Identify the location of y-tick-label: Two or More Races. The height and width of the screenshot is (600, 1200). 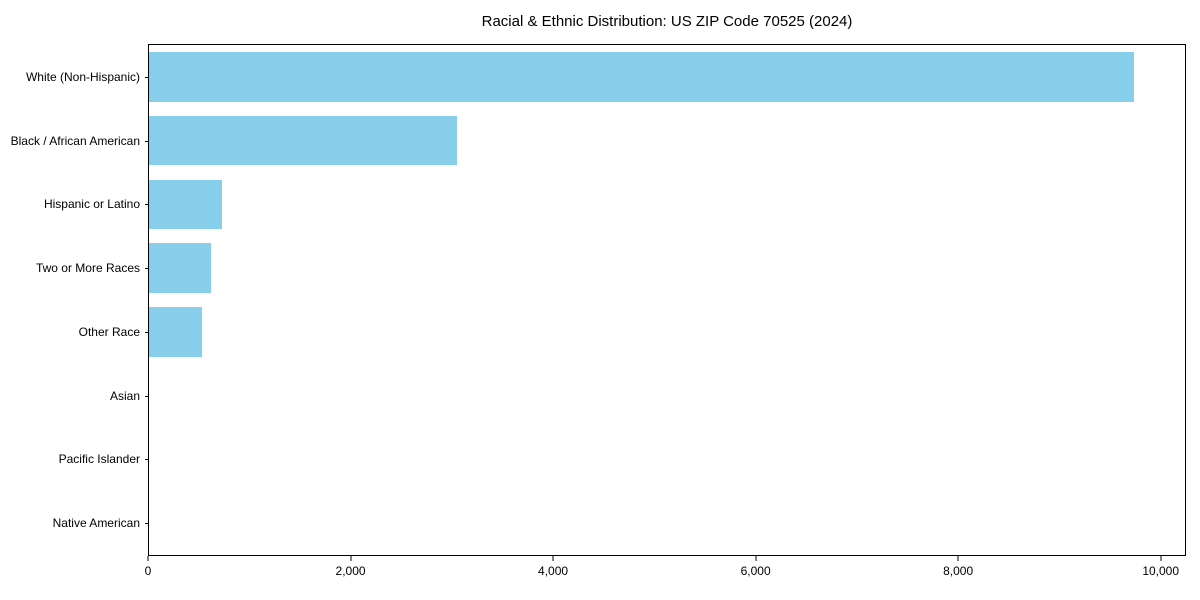
(87, 268).